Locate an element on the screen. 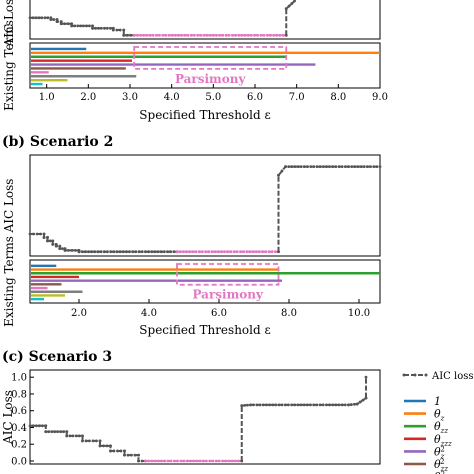  y-tick-label: 1.0 is located at coordinates (19, 378).